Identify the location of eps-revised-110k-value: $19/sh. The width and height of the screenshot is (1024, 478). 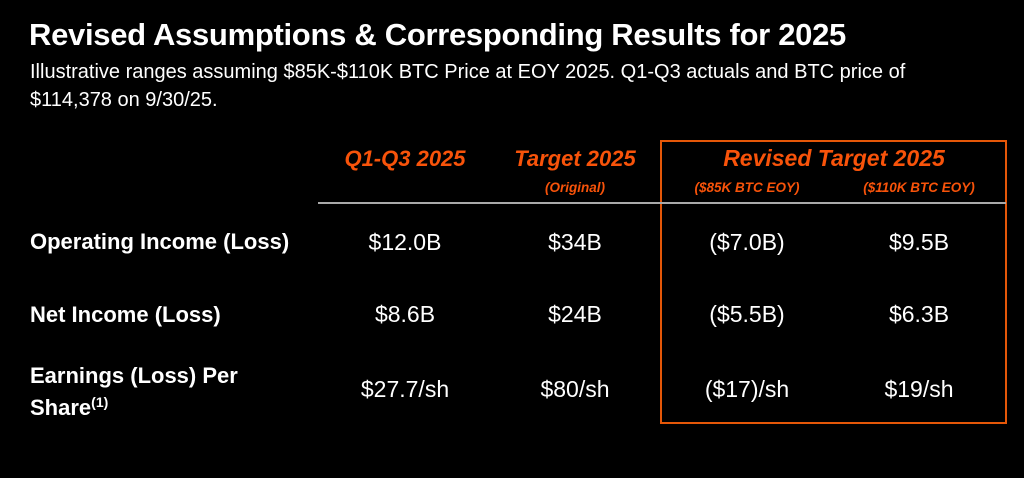
(919, 389).